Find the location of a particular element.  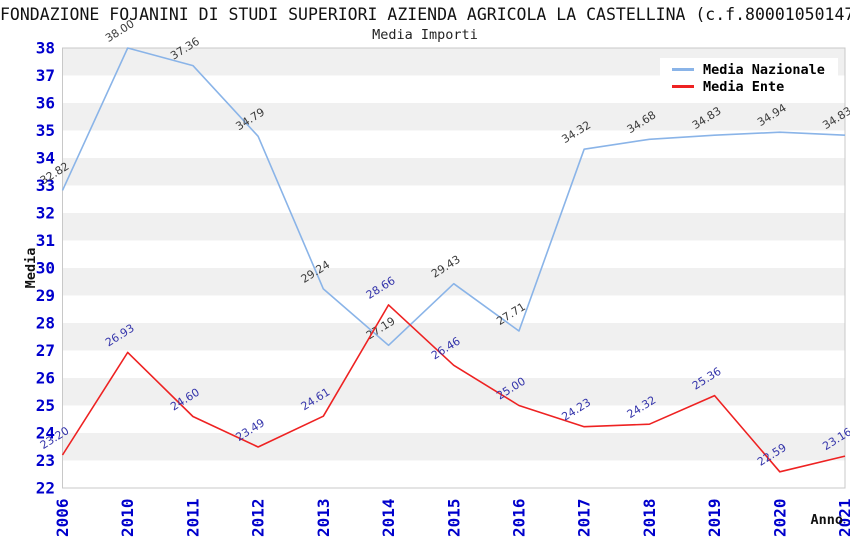

x-axis-title: Anno is located at coordinates (826, 520).